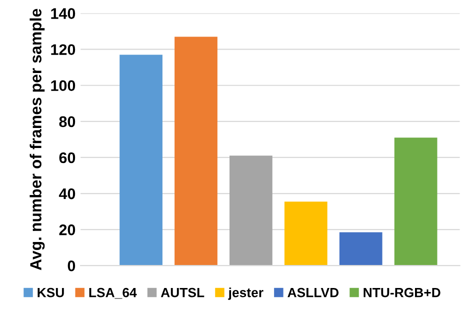 The height and width of the screenshot is (332, 474). I want to click on y-tick-label: 80, so click(67, 122).